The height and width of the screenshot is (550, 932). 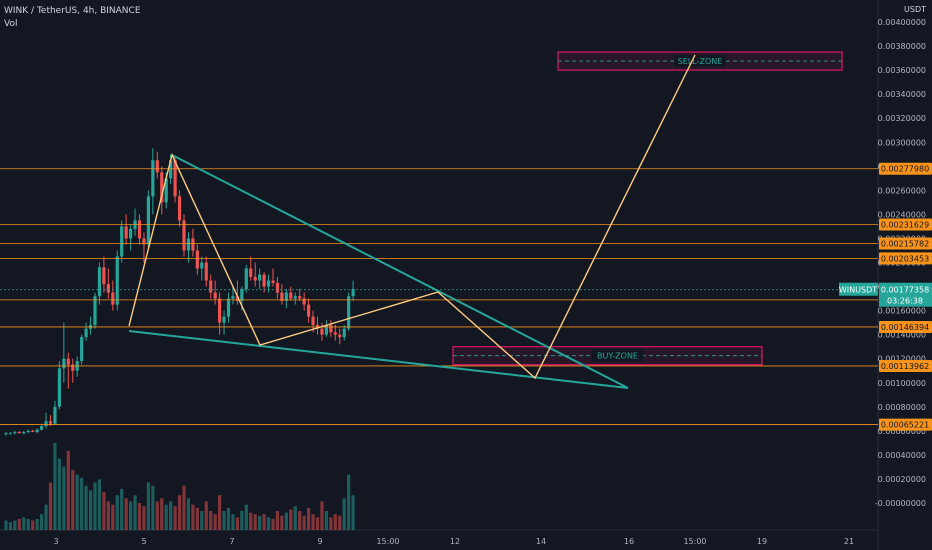 I want to click on level-price-label: 0.00146394, so click(x=905, y=327).